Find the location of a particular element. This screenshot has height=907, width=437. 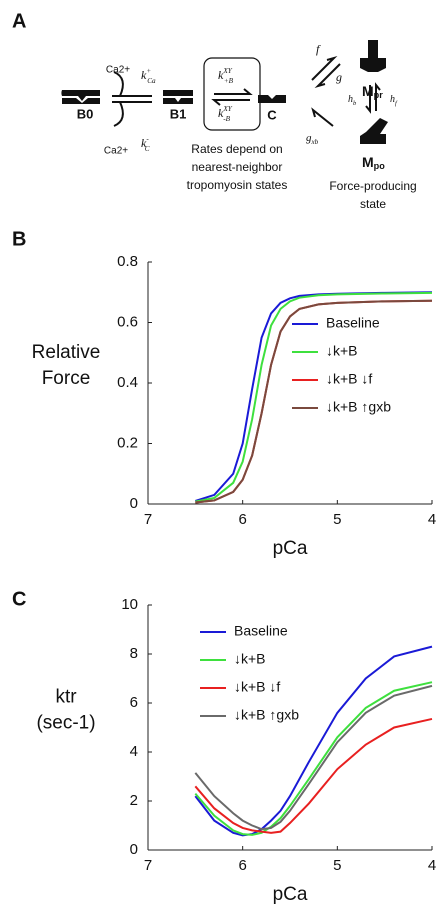

b1-icon is located at coordinates (178, 97).